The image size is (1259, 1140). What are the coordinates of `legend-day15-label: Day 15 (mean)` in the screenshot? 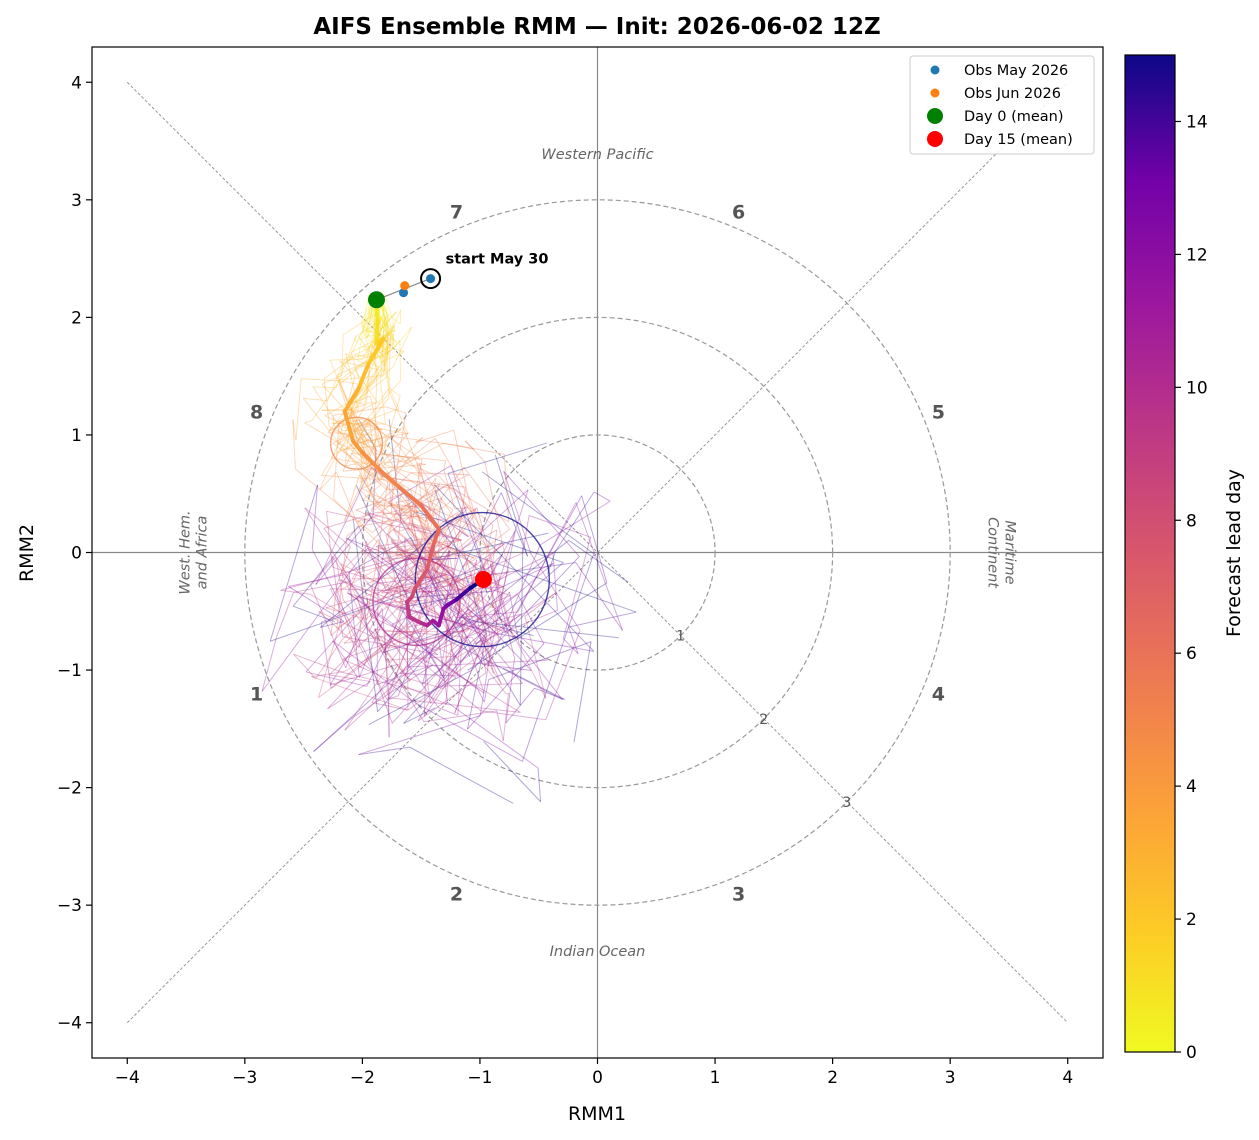 It's located at (1018, 140).